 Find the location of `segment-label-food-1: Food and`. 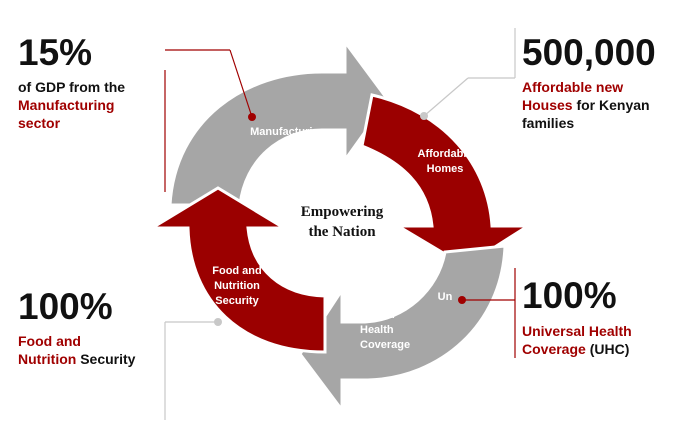

segment-label-food-1: Food and is located at coordinates (237, 271).